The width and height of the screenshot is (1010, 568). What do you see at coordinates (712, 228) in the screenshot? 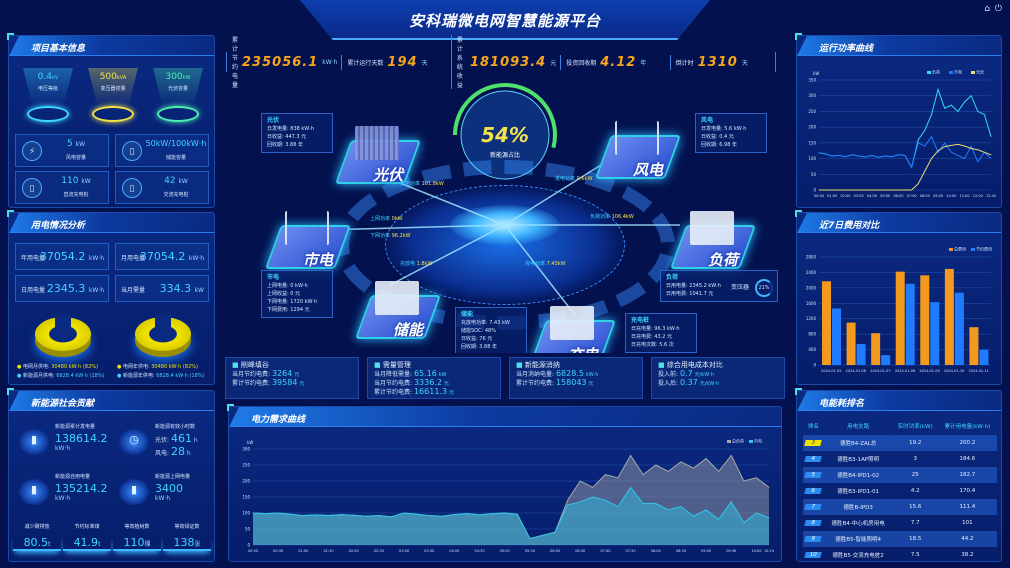
I see `load-icon` at bounding box center [712, 228].